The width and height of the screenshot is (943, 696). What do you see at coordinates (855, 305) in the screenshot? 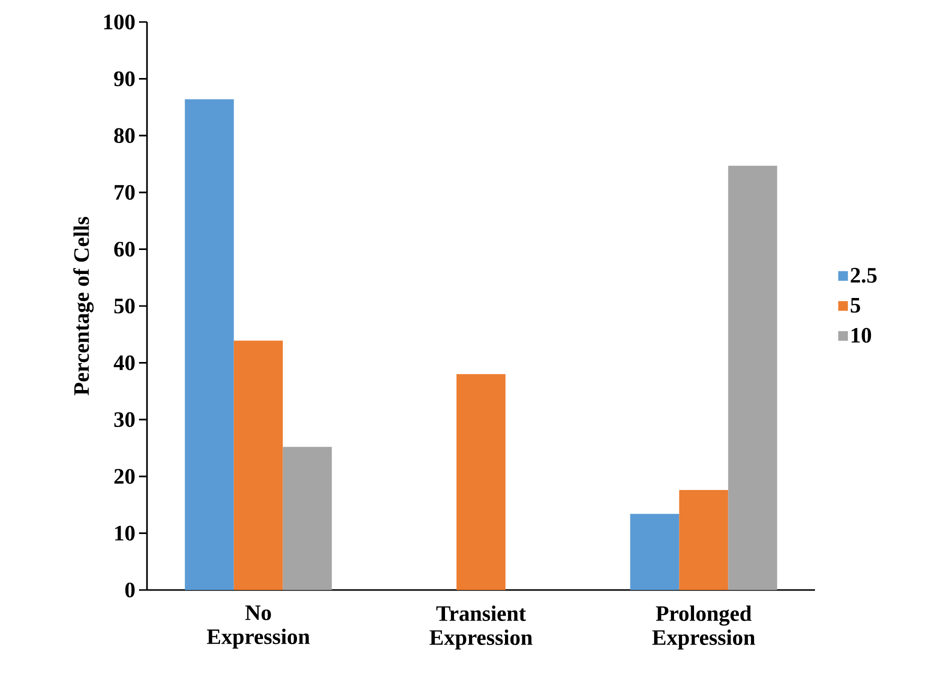
I see `legend-label: 5` at bounding box center [855, 305].